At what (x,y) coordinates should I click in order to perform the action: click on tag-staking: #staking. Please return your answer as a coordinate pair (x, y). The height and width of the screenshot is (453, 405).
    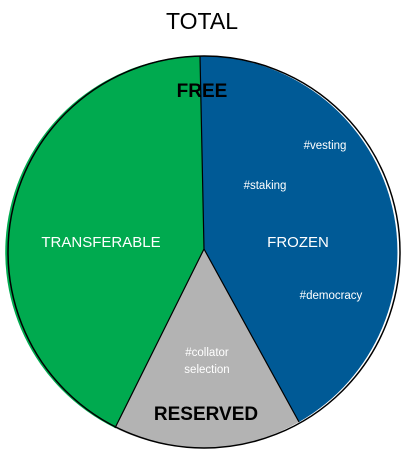
    Looking at the image, I should click on (265, 186).